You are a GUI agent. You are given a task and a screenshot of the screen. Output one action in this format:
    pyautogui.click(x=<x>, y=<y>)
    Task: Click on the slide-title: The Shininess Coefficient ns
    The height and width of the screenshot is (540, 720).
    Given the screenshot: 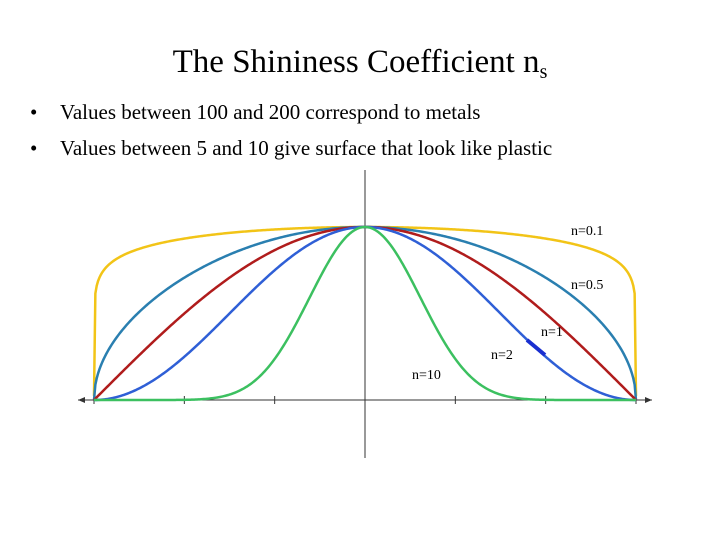 What is the action you would take?
    pyautogui.click(x=360, y=67)
    